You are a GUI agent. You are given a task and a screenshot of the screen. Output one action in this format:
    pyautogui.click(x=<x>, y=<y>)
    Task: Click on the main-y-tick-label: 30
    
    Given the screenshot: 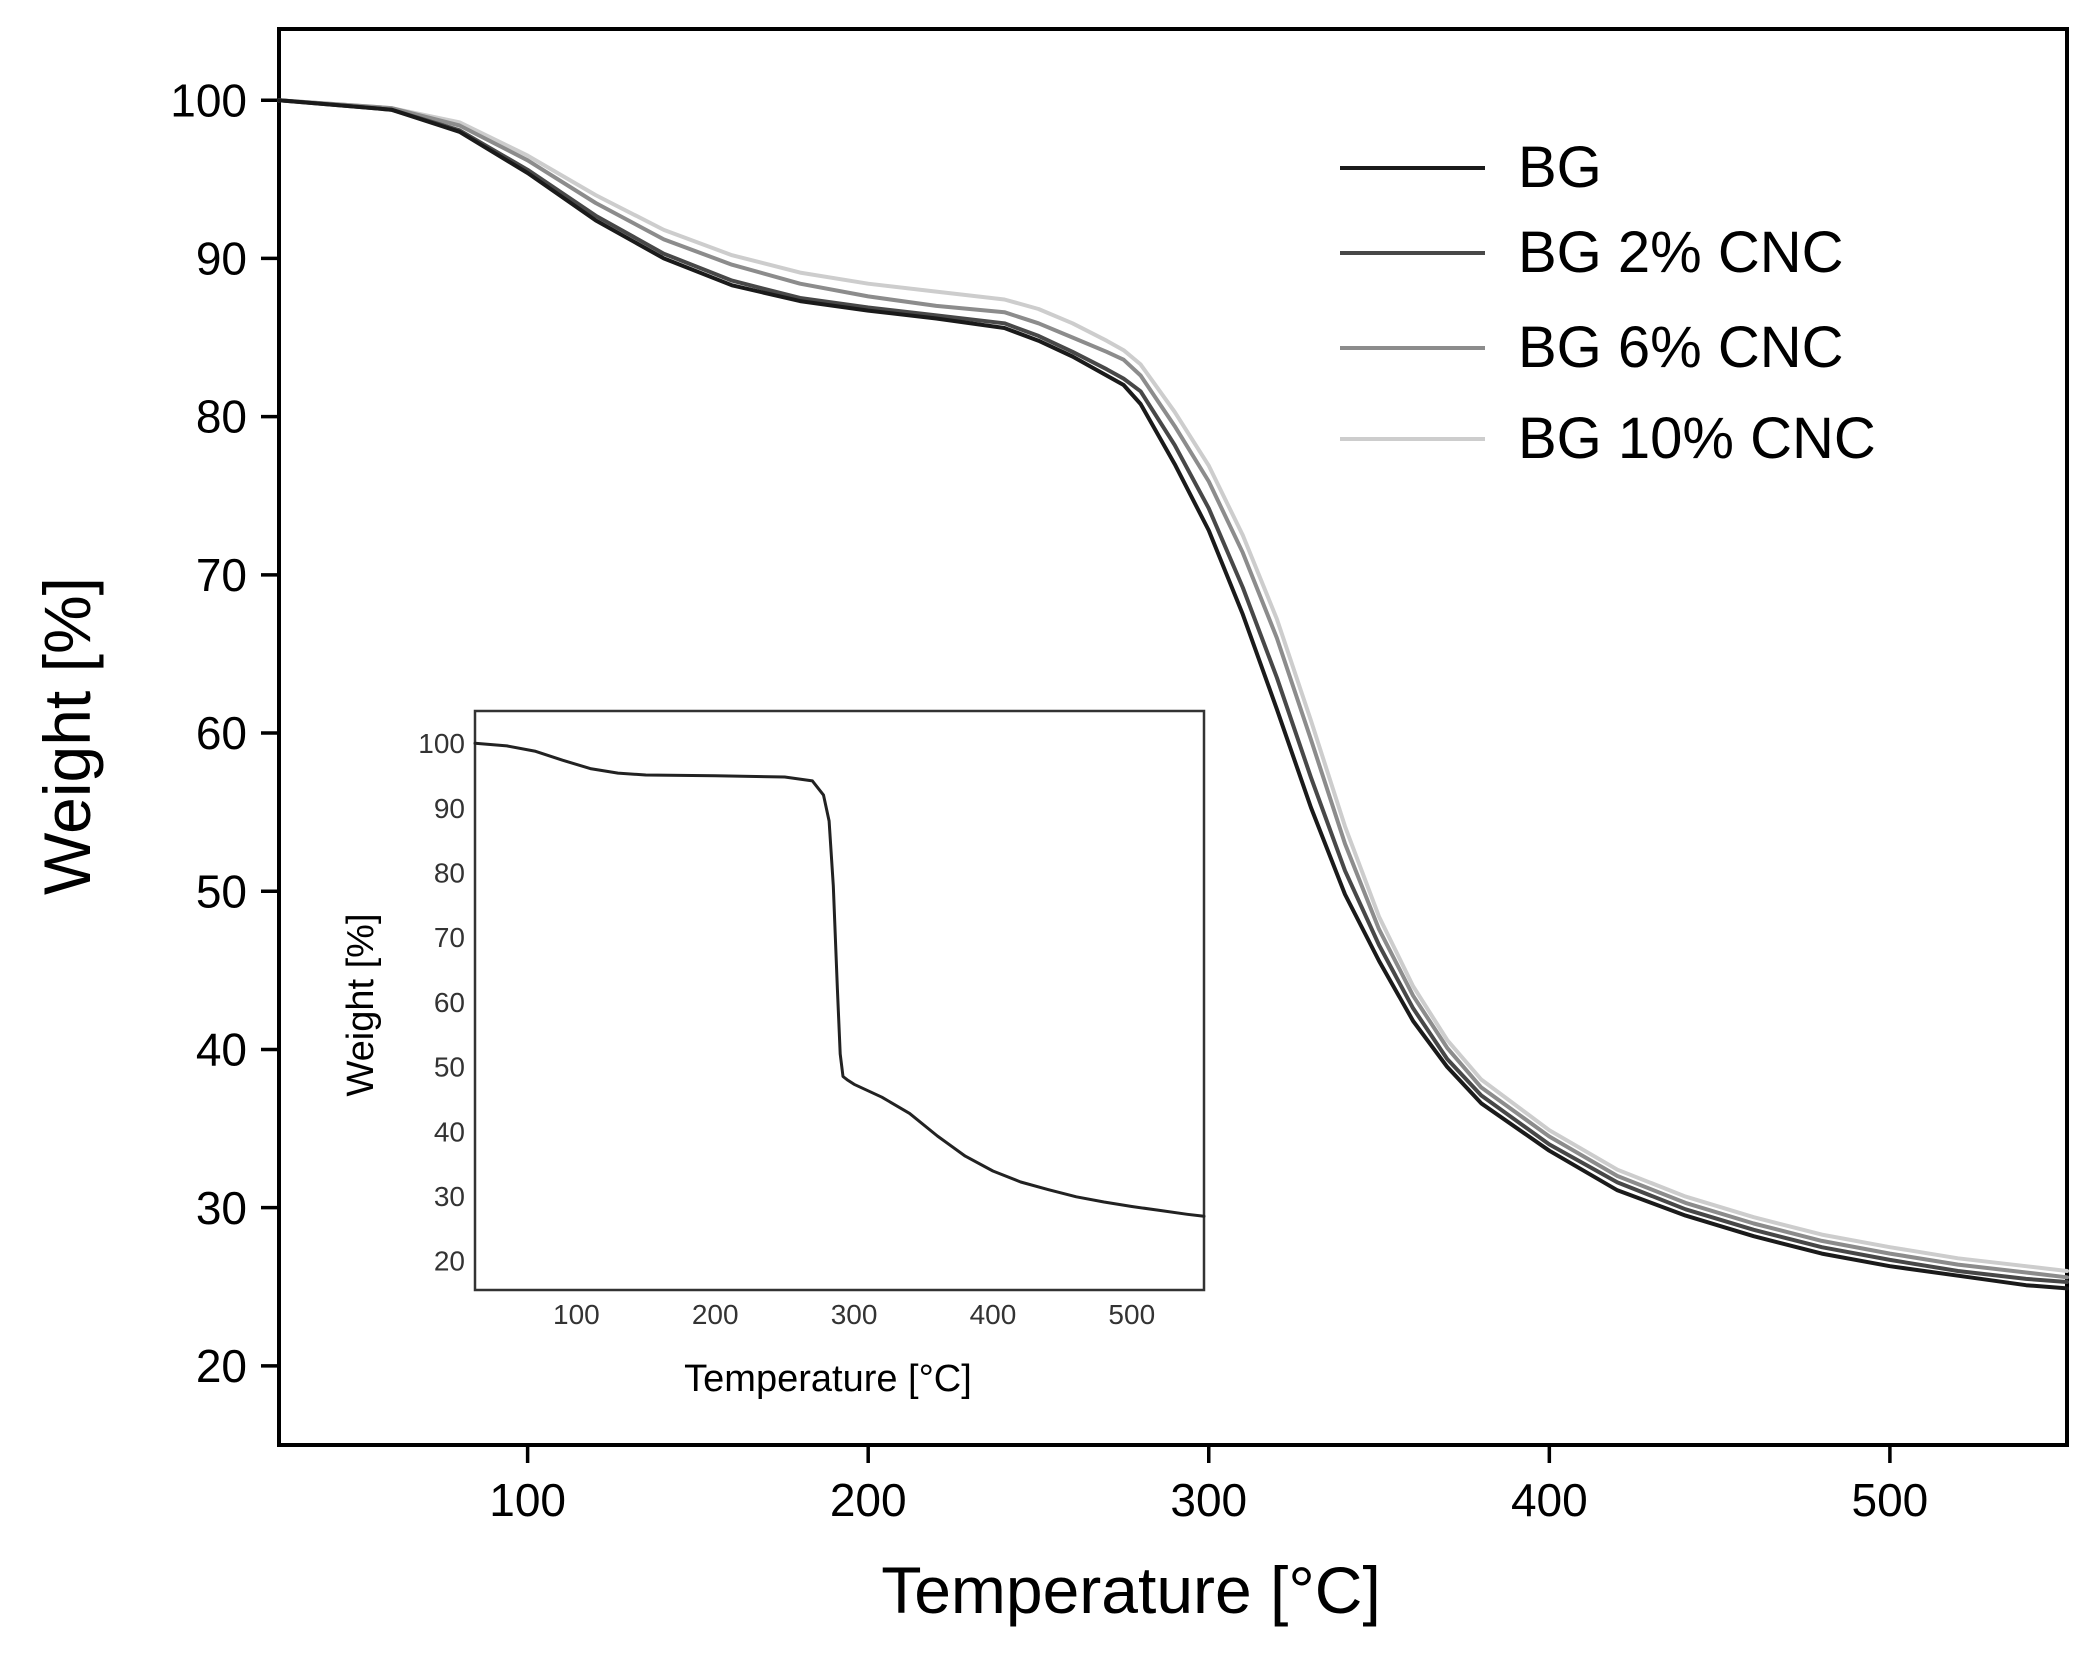 What is the action you would take?
    pyautogui.click(x=221, y=1208)
    